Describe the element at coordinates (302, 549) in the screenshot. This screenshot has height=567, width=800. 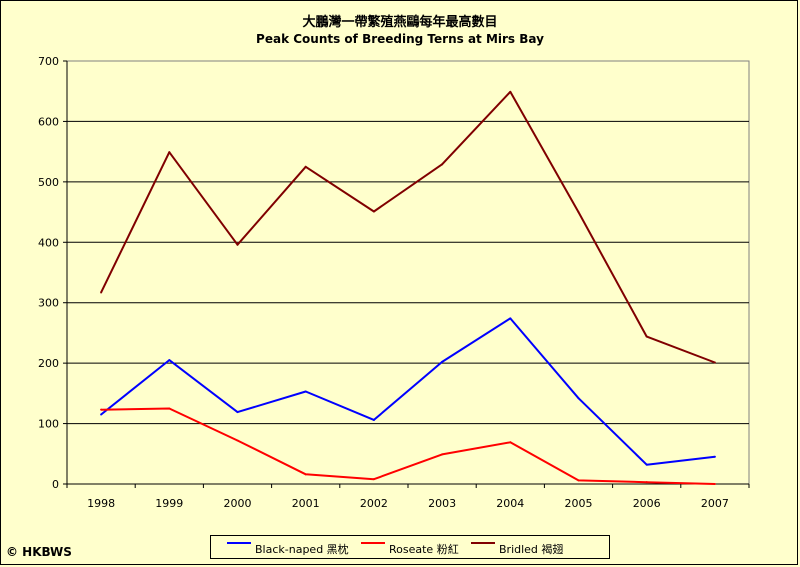
I see `legend-label-black-naped: Black-naped 黑枕` at that location.